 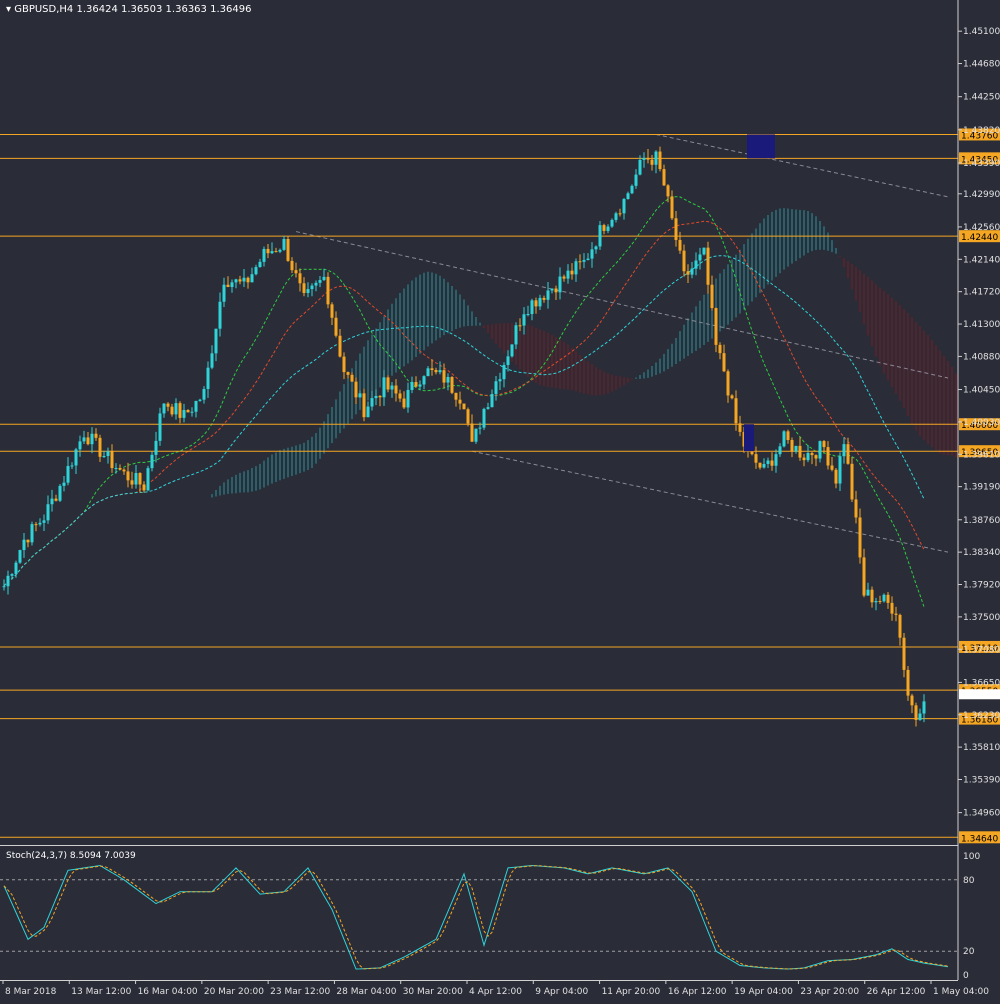 What do you see at coordinates (749, 438) in the screenshot?
I see `marker-box` at bounding box center [749, 438].